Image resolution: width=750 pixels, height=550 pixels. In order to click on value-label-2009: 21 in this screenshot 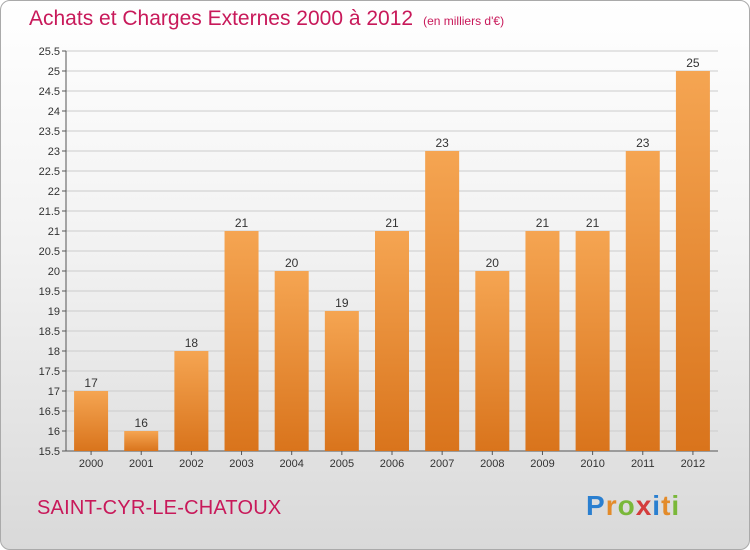, I will do `click(543, 223)`.